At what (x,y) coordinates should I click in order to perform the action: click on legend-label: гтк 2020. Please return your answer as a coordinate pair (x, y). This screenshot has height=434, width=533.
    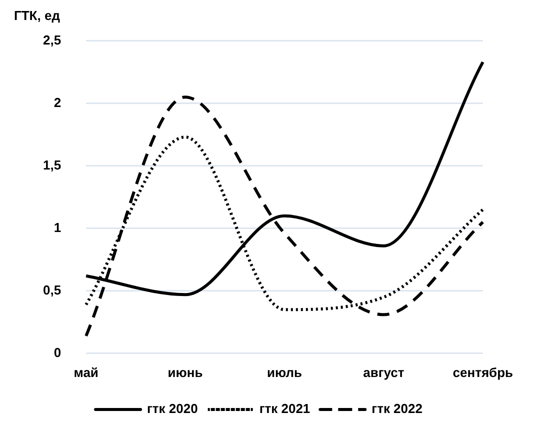
    Looking at the image, I should click on (172, 408).